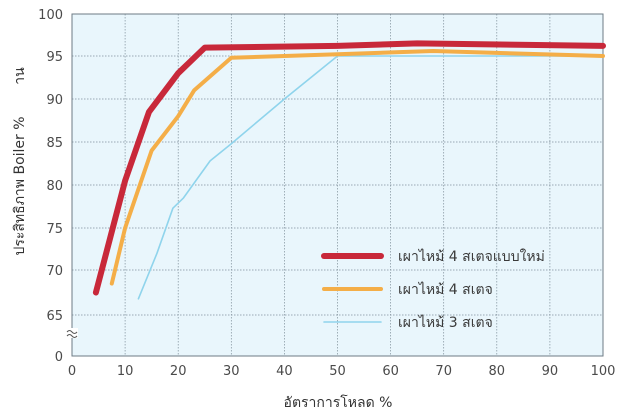  I want to click on axis-break-mark, so click(72, 333).